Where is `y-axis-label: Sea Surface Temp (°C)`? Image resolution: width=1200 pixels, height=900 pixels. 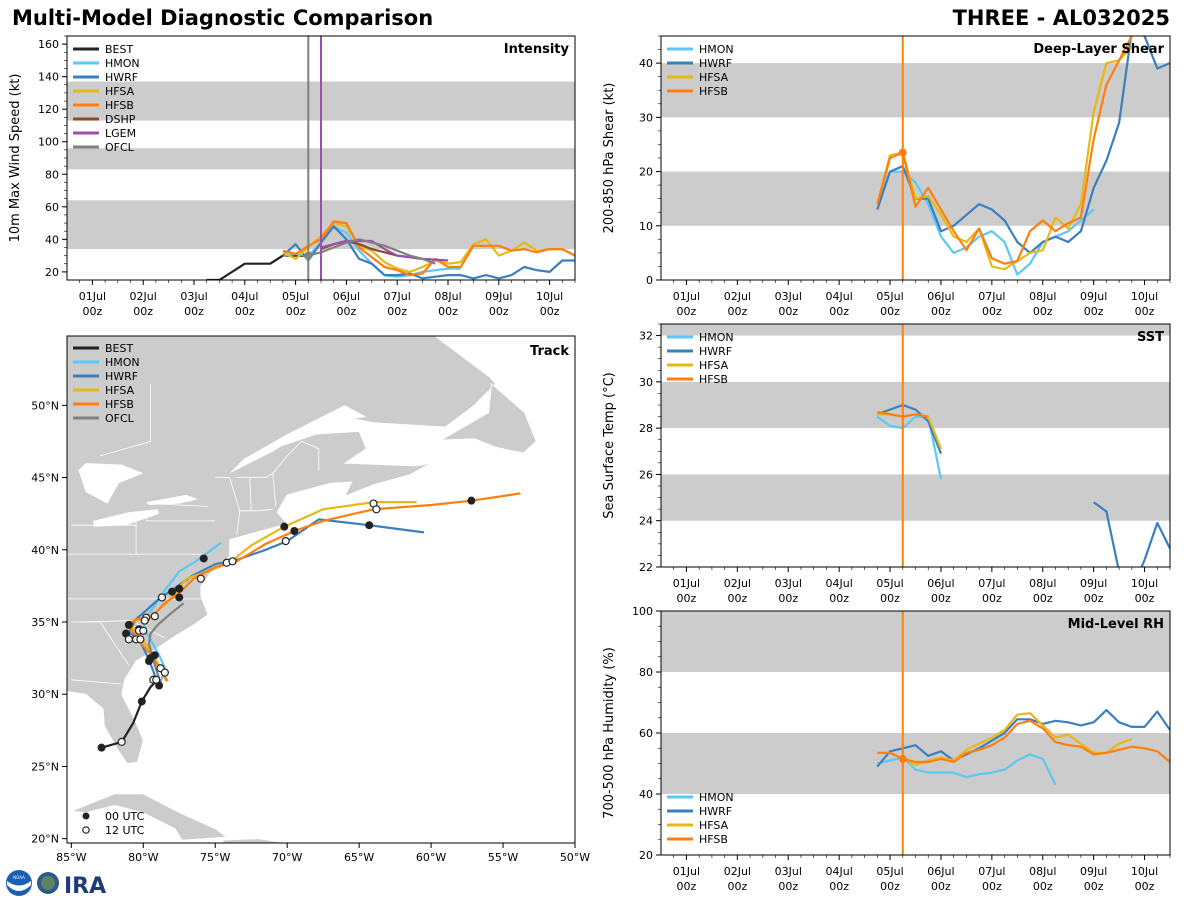
y-axis-label: Sea Surface Temp (°C) is located at coordinates (609, 445).